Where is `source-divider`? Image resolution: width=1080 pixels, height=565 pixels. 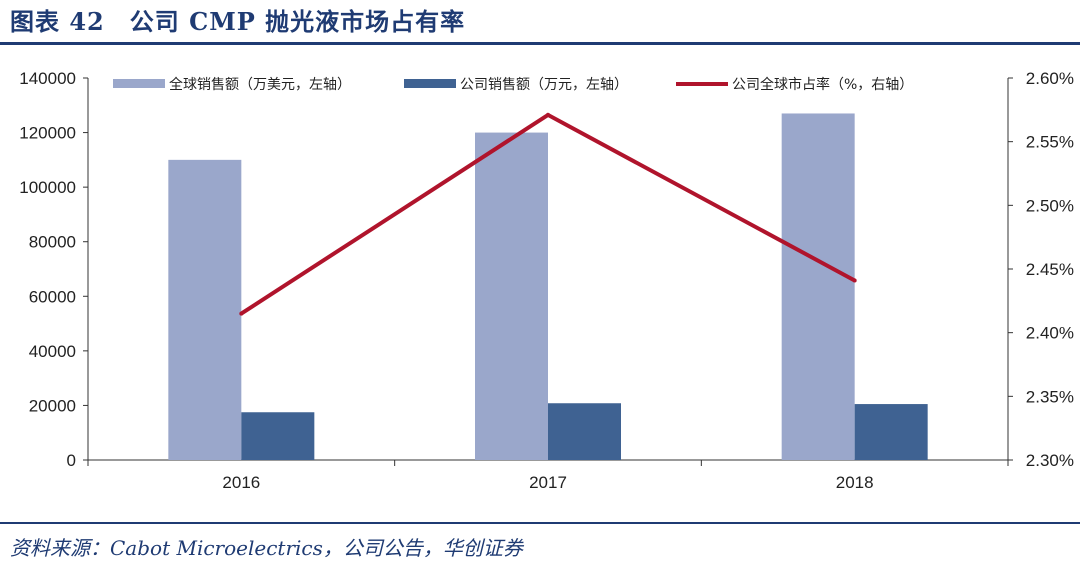 source-divider is located at coordinates (540, 523).